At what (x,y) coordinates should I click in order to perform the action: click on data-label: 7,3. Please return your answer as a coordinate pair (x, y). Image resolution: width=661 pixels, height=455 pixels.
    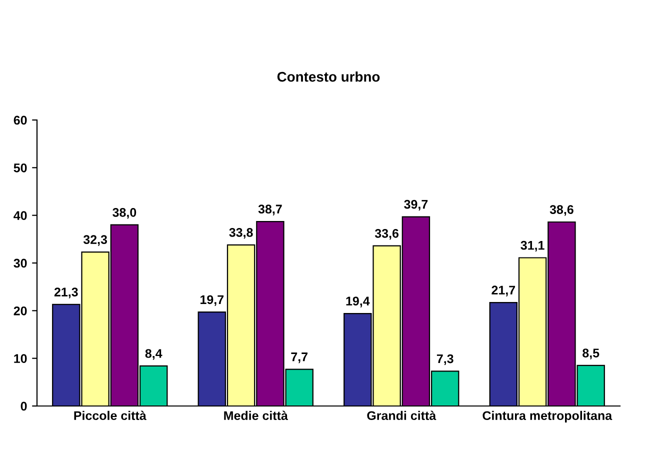
    Looking at the image, I should click on (445, 359).